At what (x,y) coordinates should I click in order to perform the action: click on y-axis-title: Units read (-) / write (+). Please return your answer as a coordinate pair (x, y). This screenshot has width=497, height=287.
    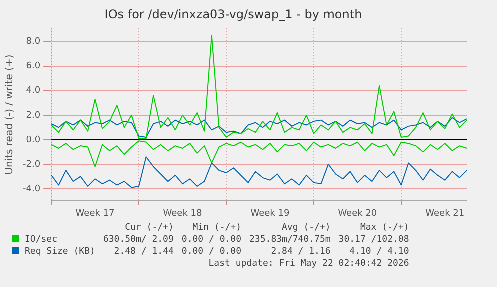
    Looking at the image, I should click on (10, 114).